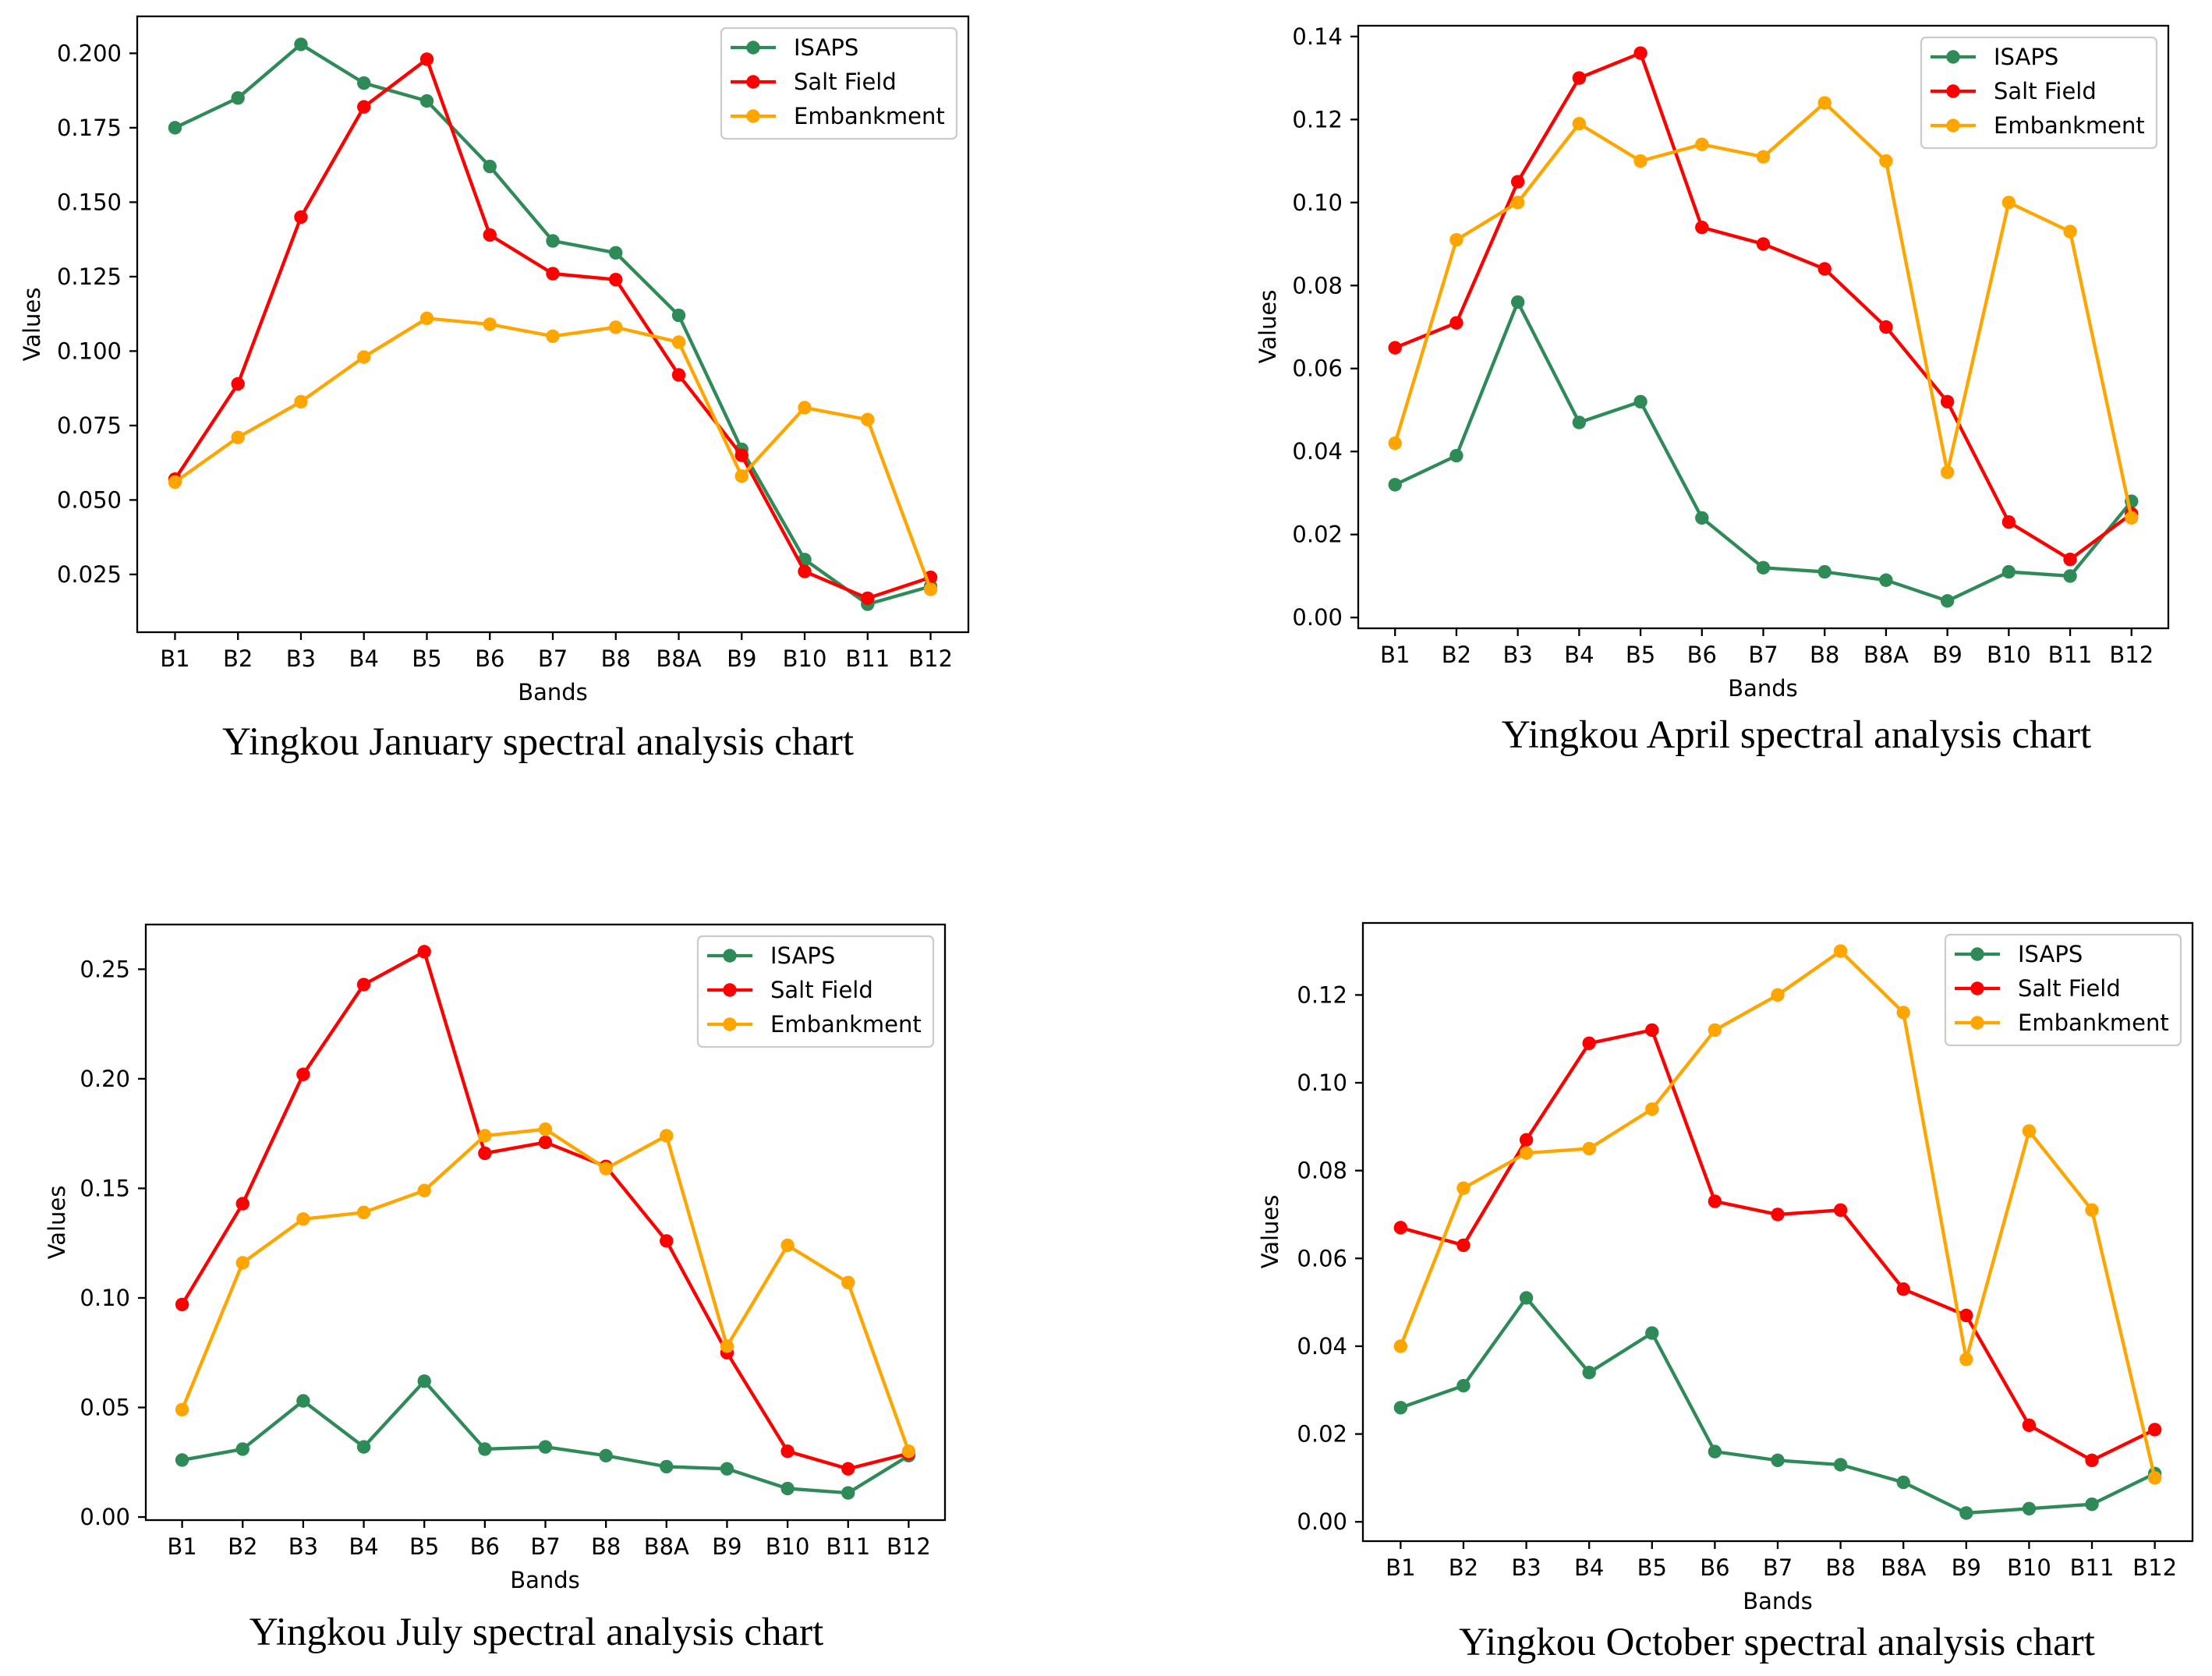 Image resolution: width=2212 pixels, height=1676 pixels. Describe the element at coordinates (1841, 1465) in the screenshot. I see `isaps-marker-b8` at that location.